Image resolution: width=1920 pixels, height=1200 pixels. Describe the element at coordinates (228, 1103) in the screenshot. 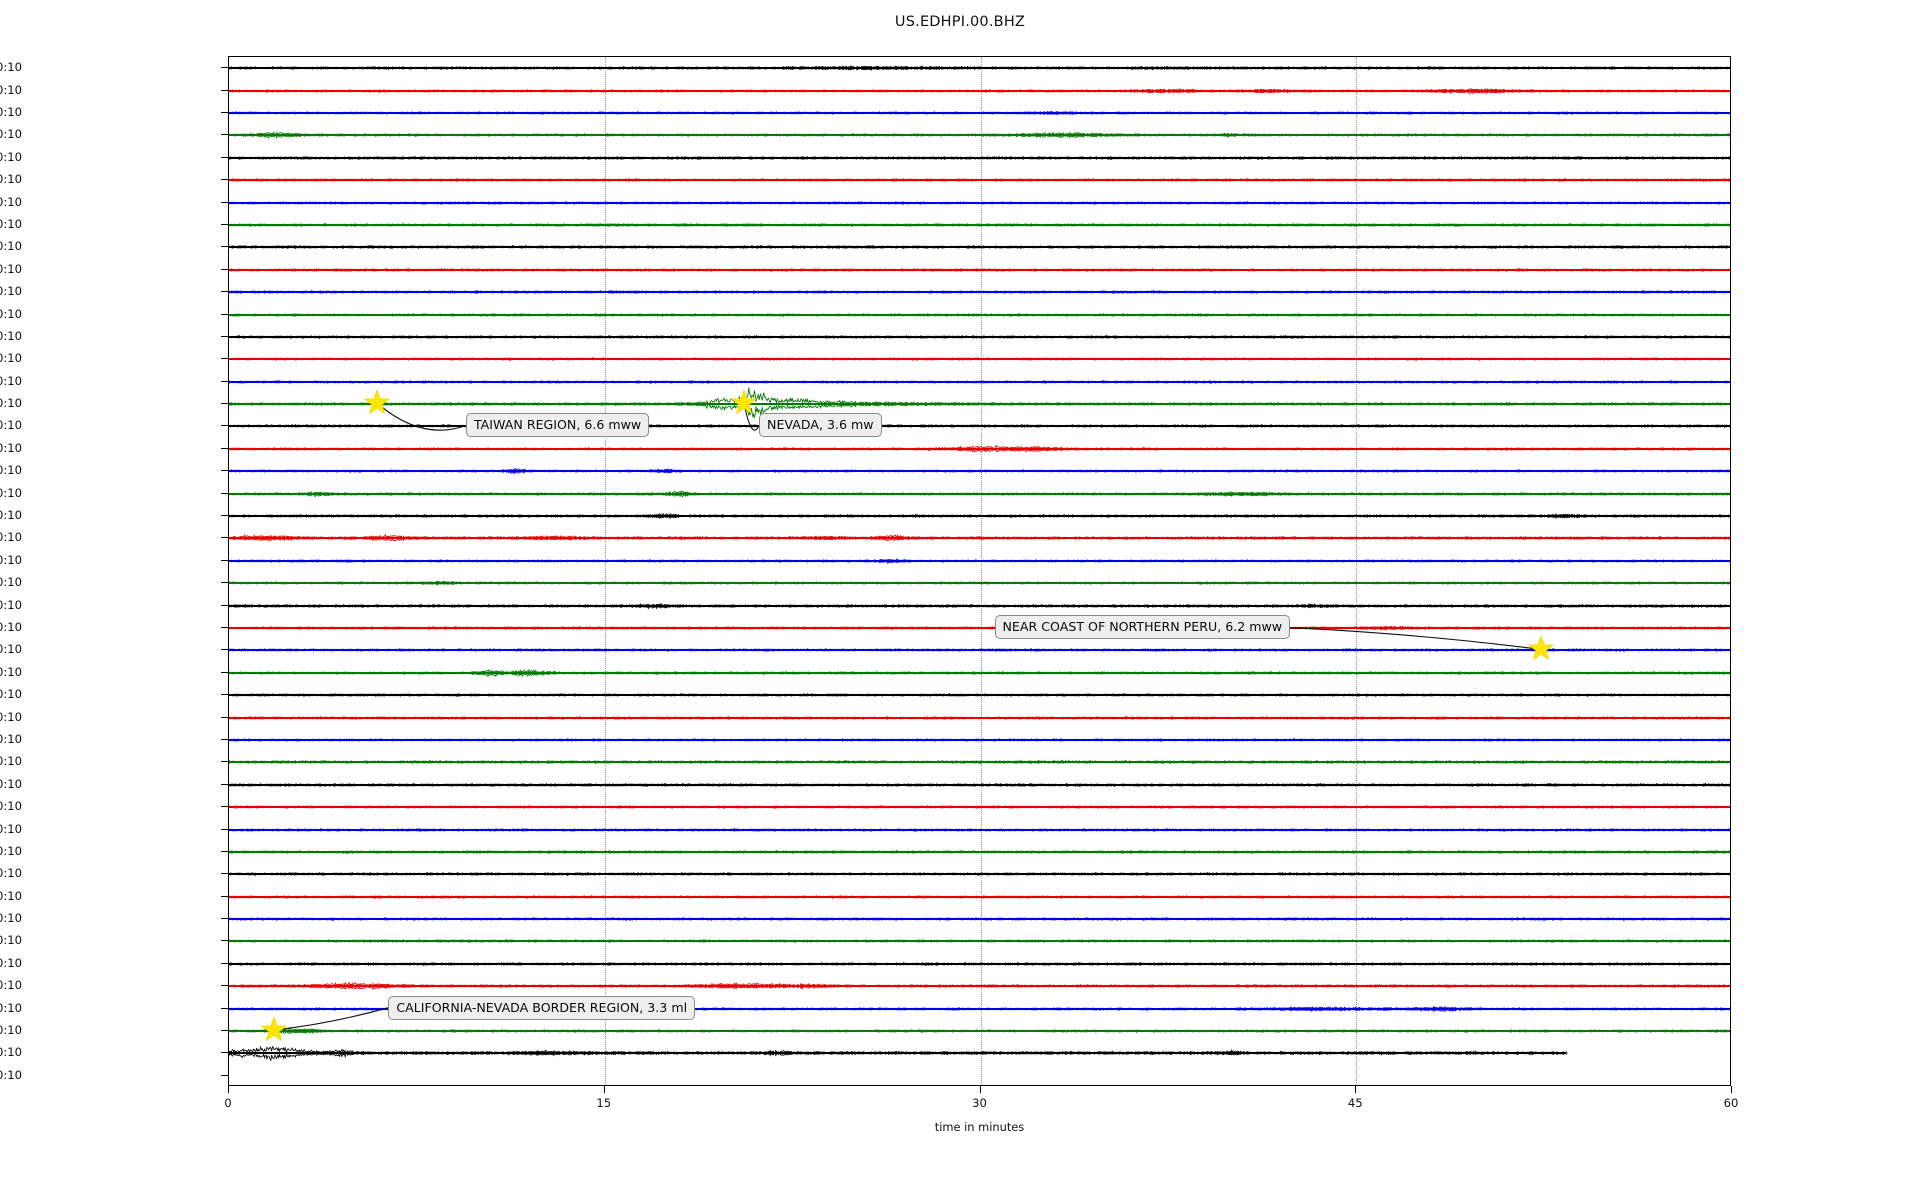

I see `x-tick-label: 0` at that location.